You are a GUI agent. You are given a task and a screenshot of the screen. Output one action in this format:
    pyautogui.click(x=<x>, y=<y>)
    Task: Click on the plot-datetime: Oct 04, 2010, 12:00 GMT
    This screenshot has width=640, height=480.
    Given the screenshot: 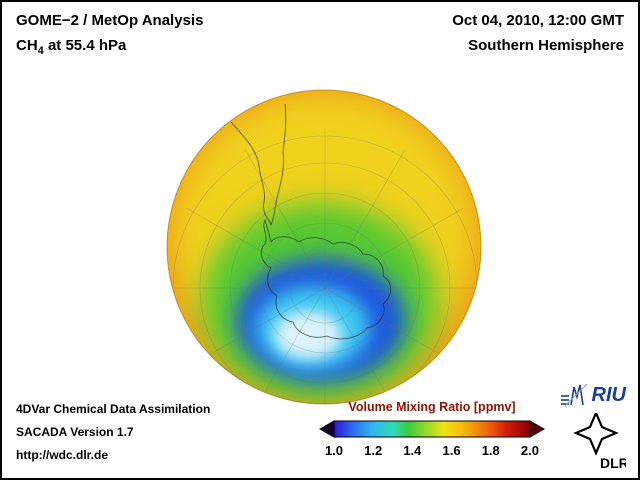 What is the action you would take?
    pyautogui.click(x=538, y=20)
    